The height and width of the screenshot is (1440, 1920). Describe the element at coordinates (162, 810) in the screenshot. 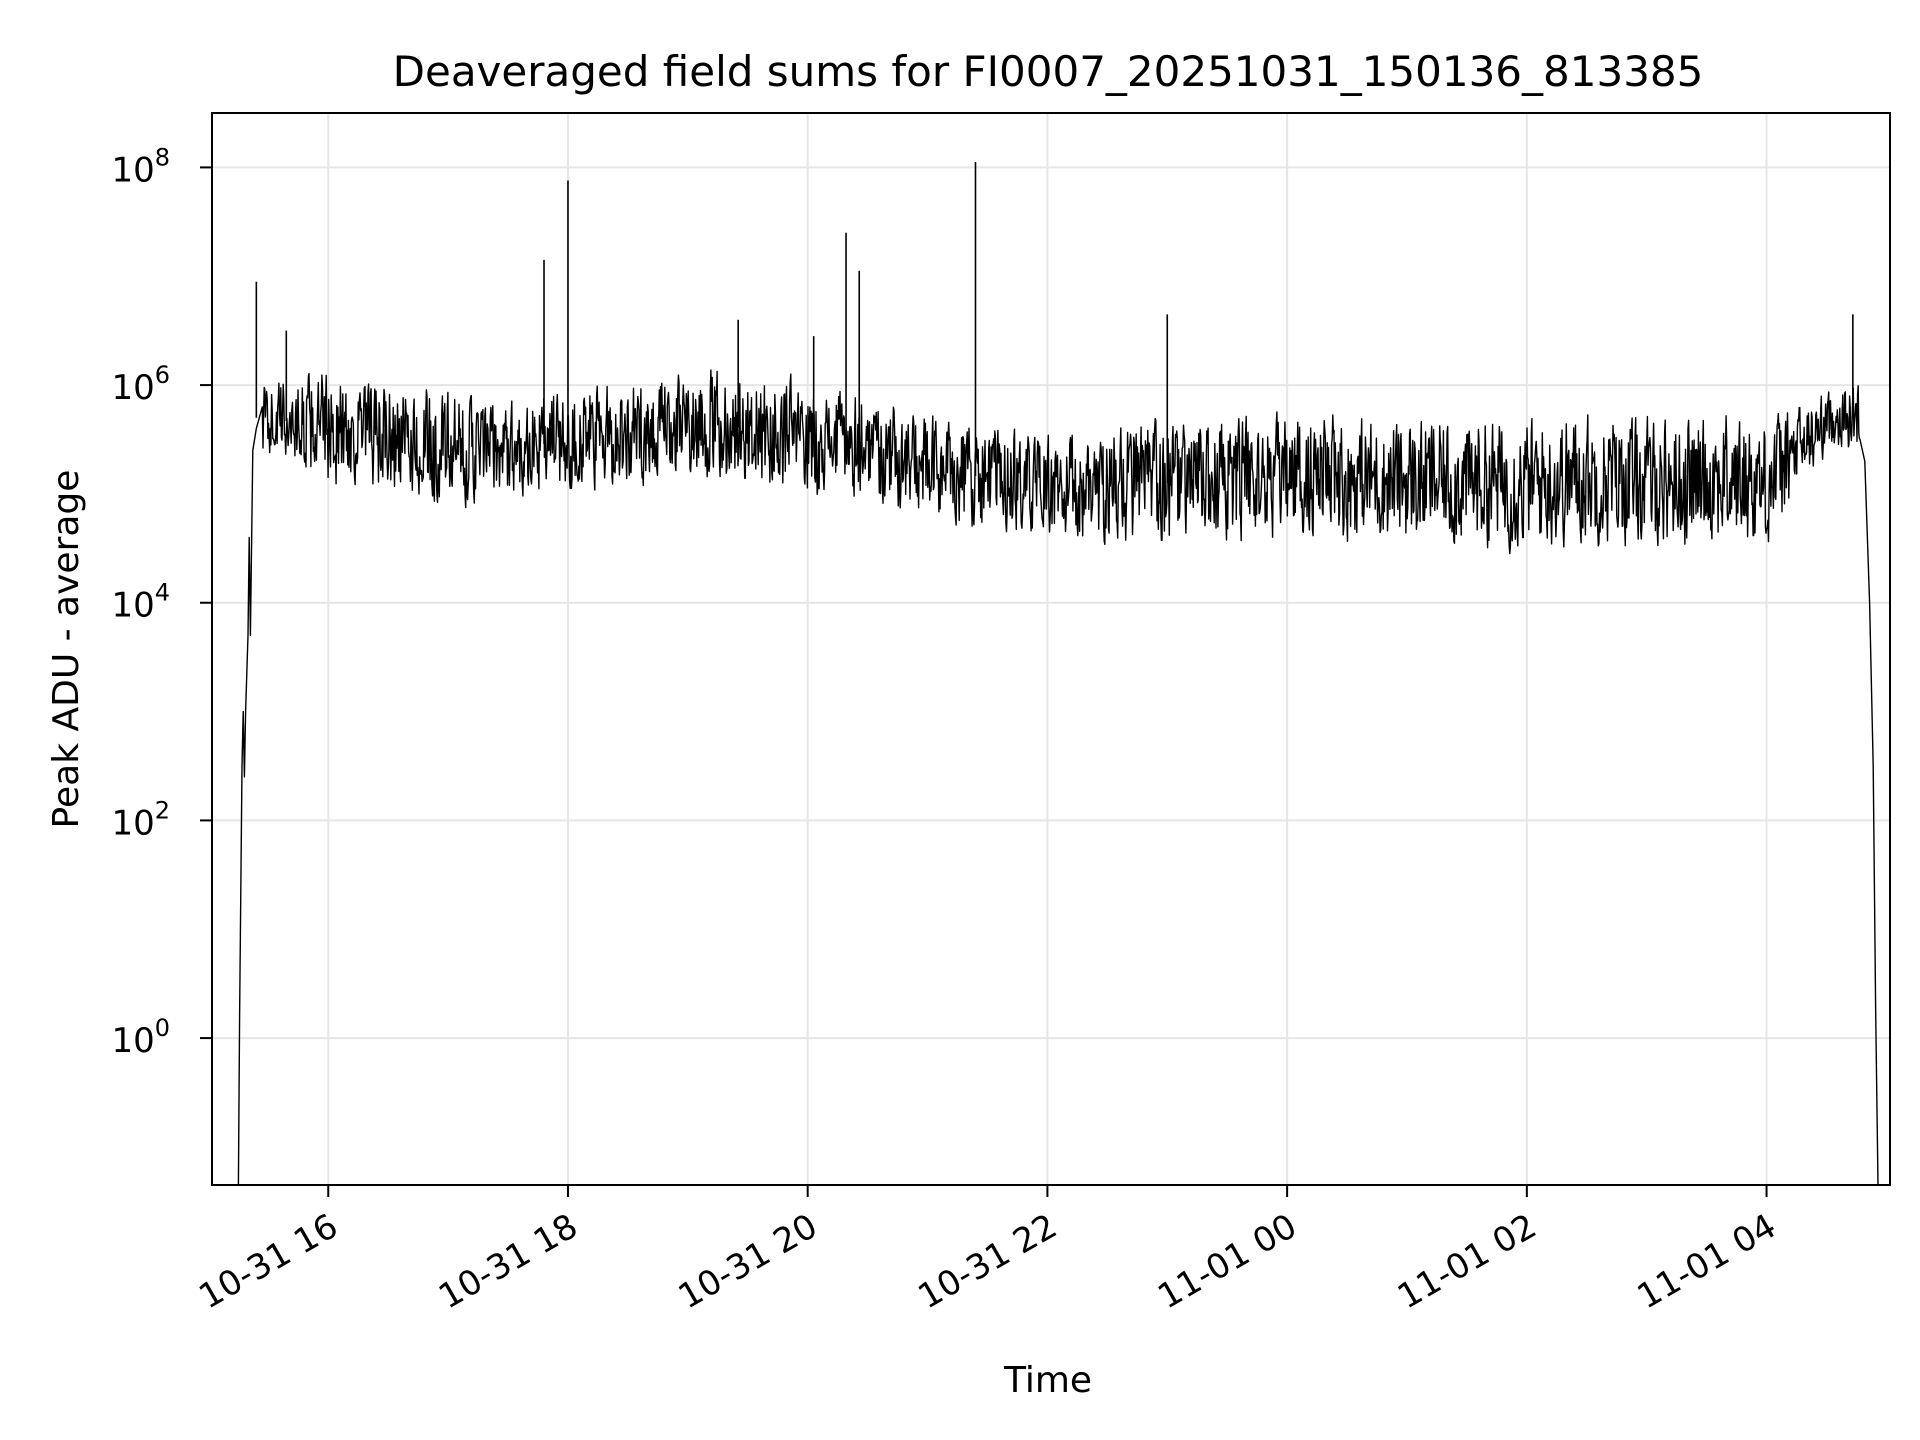

I see `y-tick-exponent: 2` at that location.